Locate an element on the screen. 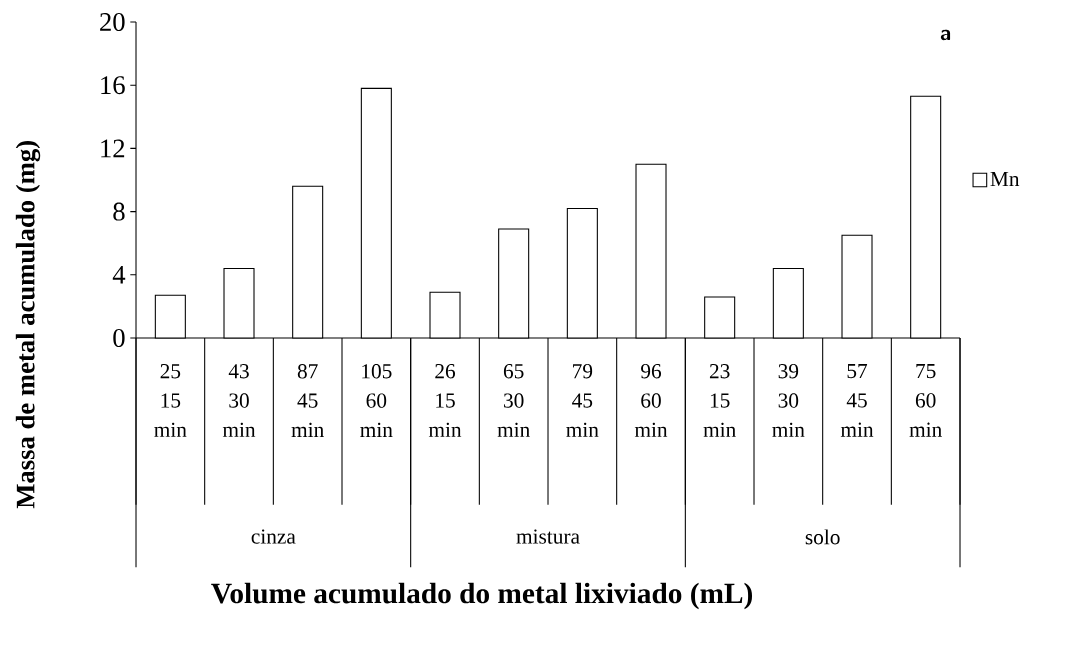  x-tick-label: 75 60 min is located at coordinates (925, 400).